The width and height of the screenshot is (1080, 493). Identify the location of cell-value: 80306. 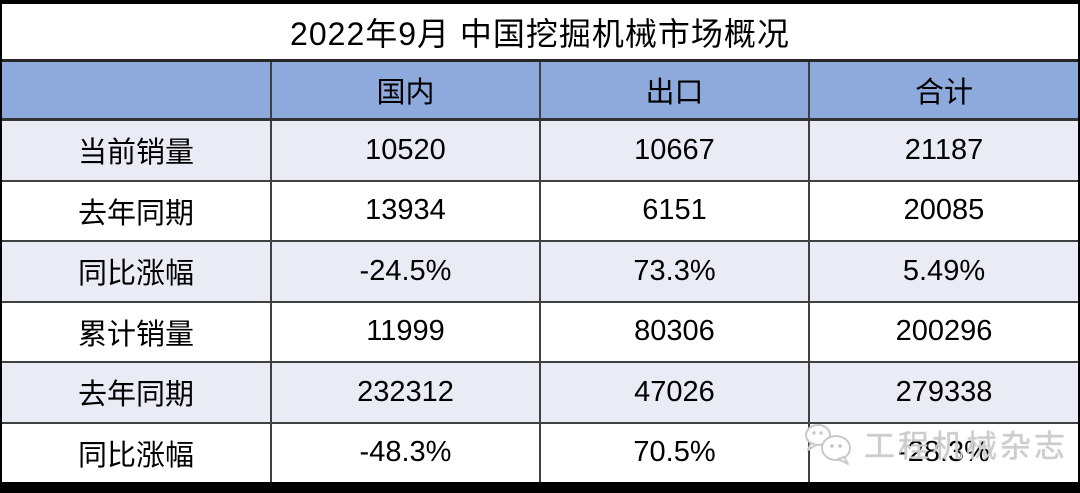
(674, 331).